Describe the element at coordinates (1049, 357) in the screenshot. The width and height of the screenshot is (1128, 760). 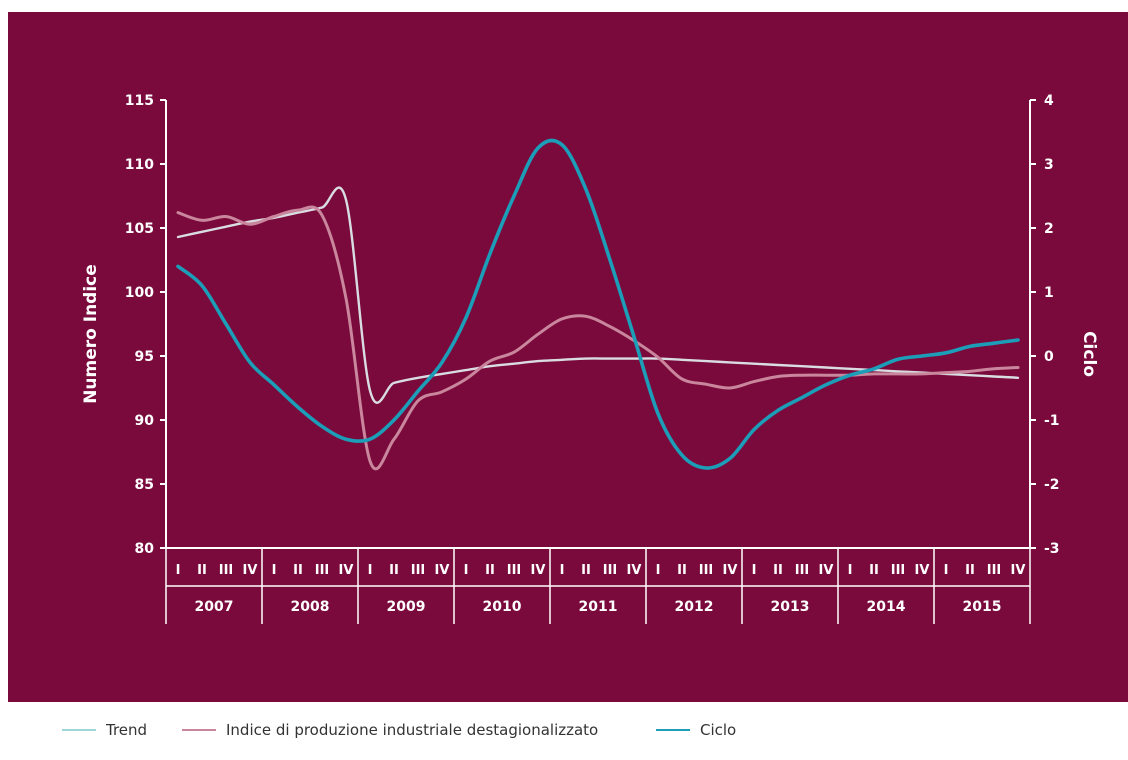
I see `y-tick-label-right: 0` at that location.